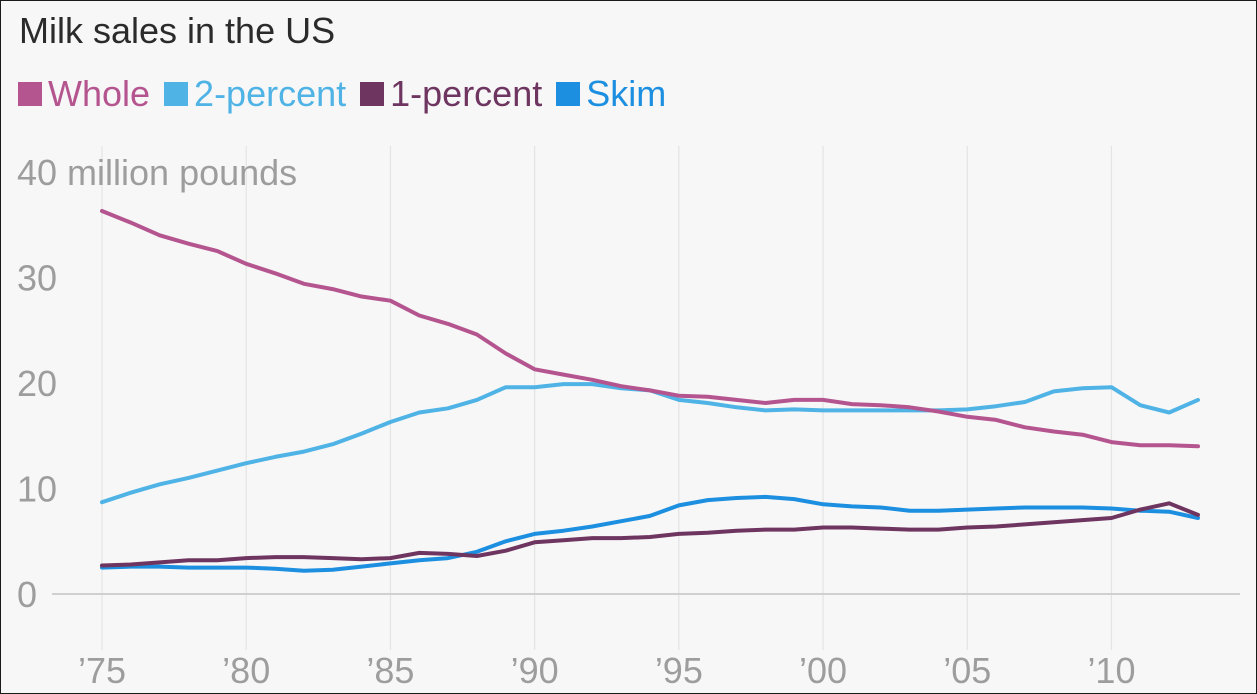 The height and width of the screenshot is (694, 1257). What do you see at coordinates (246, 670) in the screenshot?
I see `x-tick-label-1: ’80` at bounding box center [246, 670].